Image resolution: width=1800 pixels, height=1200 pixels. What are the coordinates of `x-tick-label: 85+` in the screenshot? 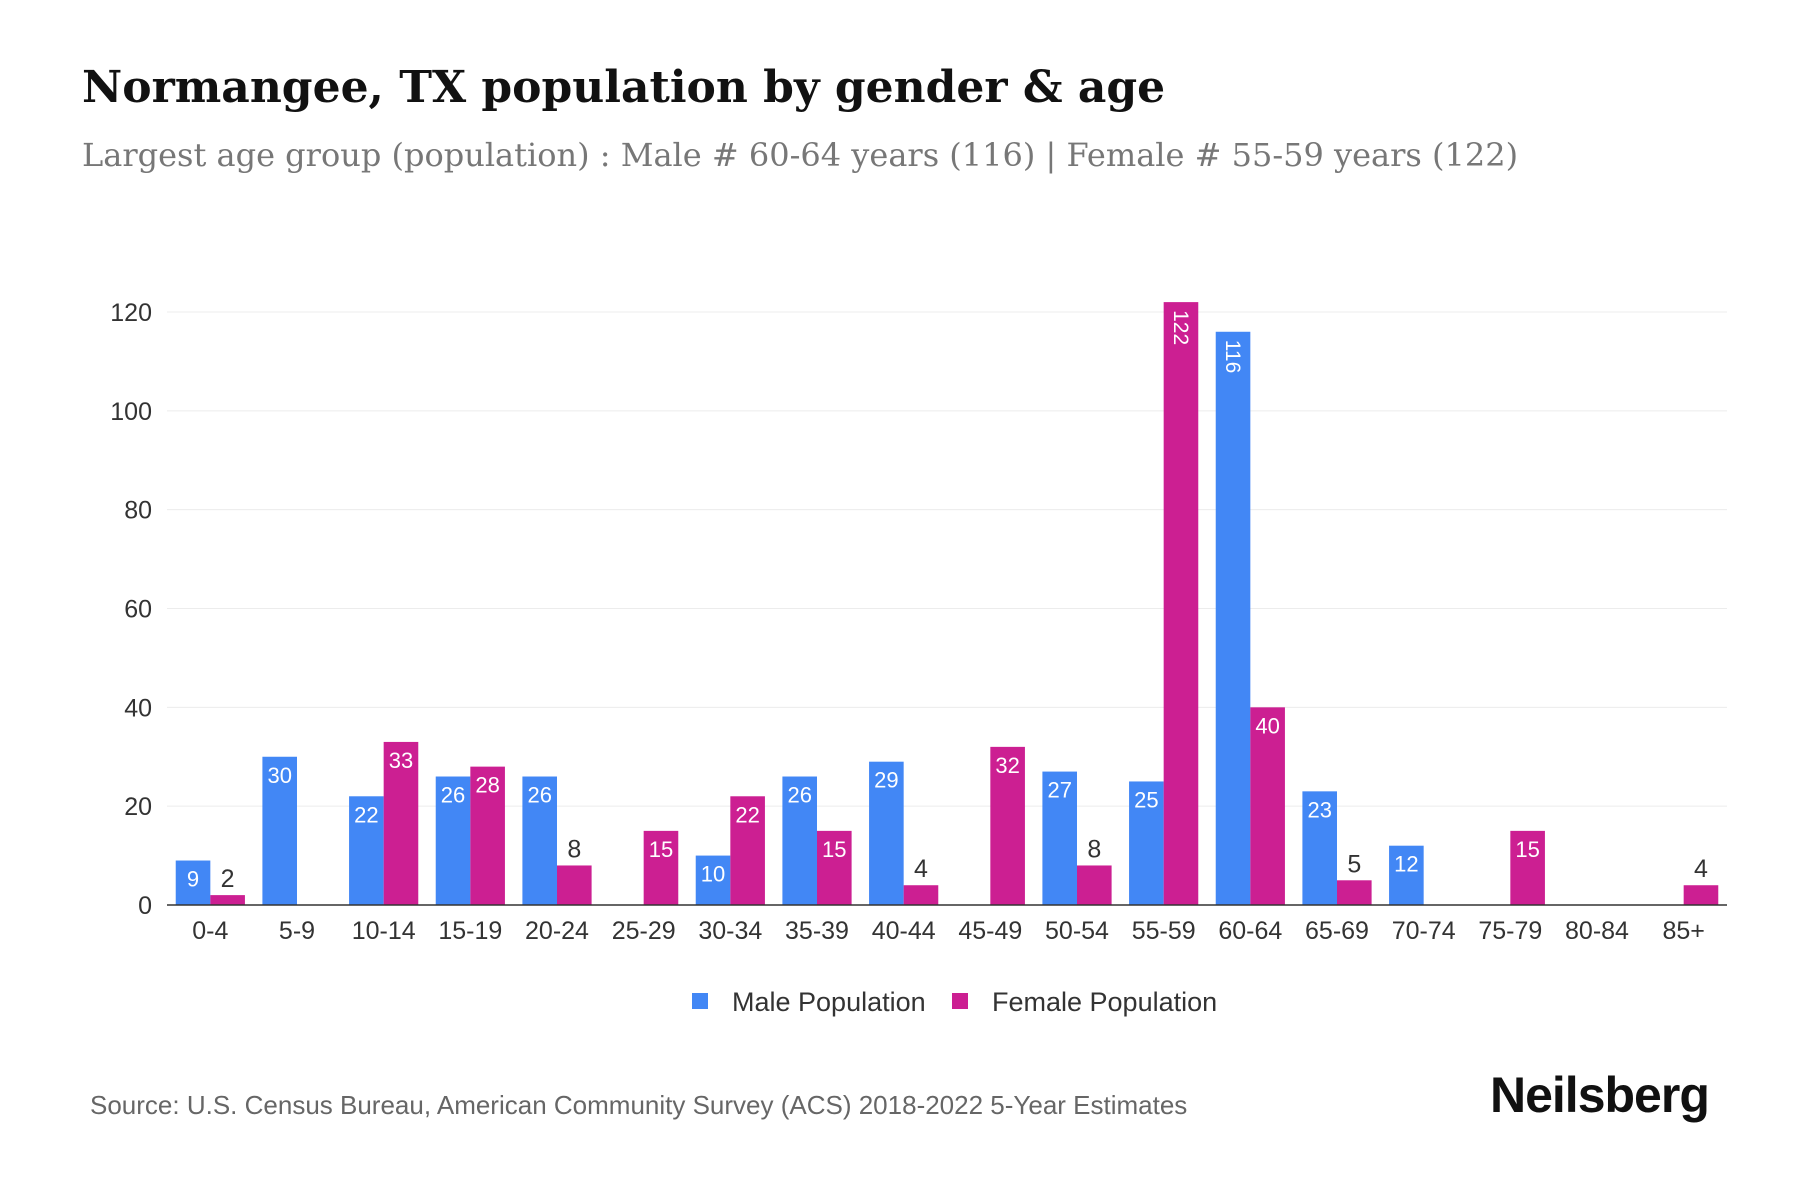 It's located at (1683, 931).